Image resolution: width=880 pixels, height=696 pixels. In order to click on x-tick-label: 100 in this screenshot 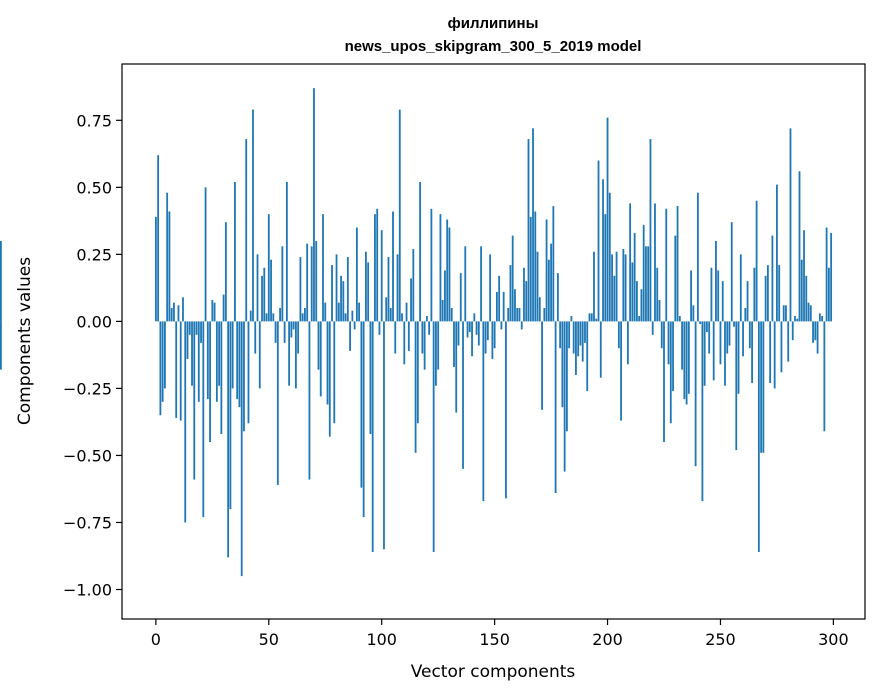, I will do `click(381, 639)`.